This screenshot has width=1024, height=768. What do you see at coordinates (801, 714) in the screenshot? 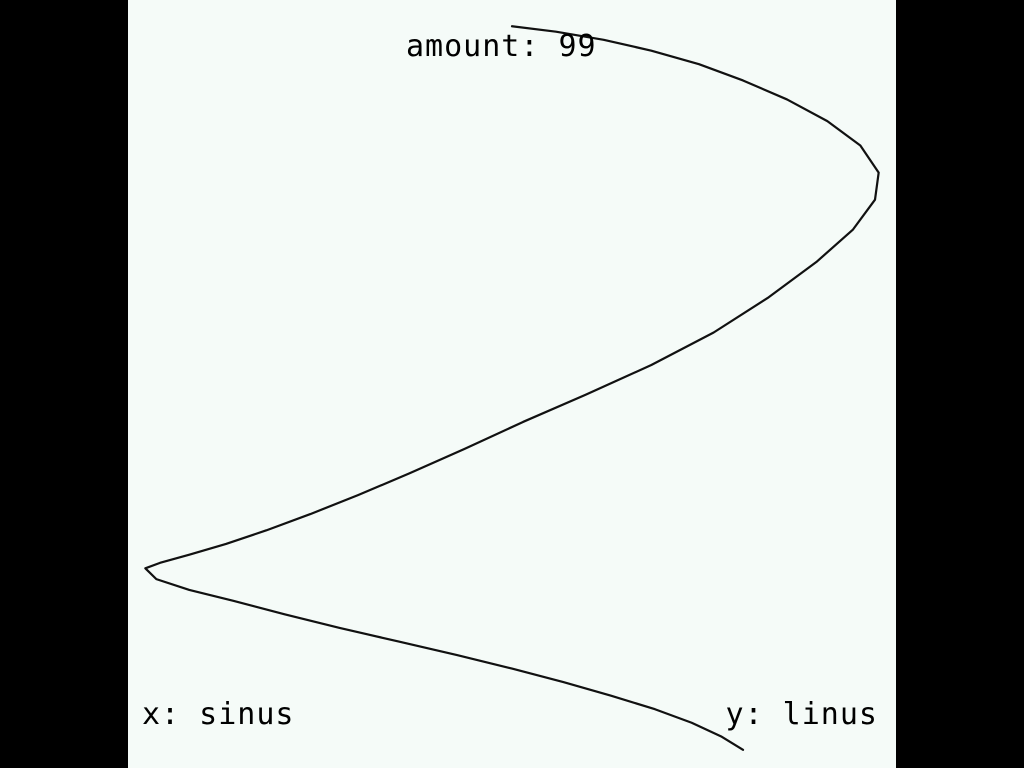
I see `y-axis-readout: y: linus` at bounding box center [801, 714].